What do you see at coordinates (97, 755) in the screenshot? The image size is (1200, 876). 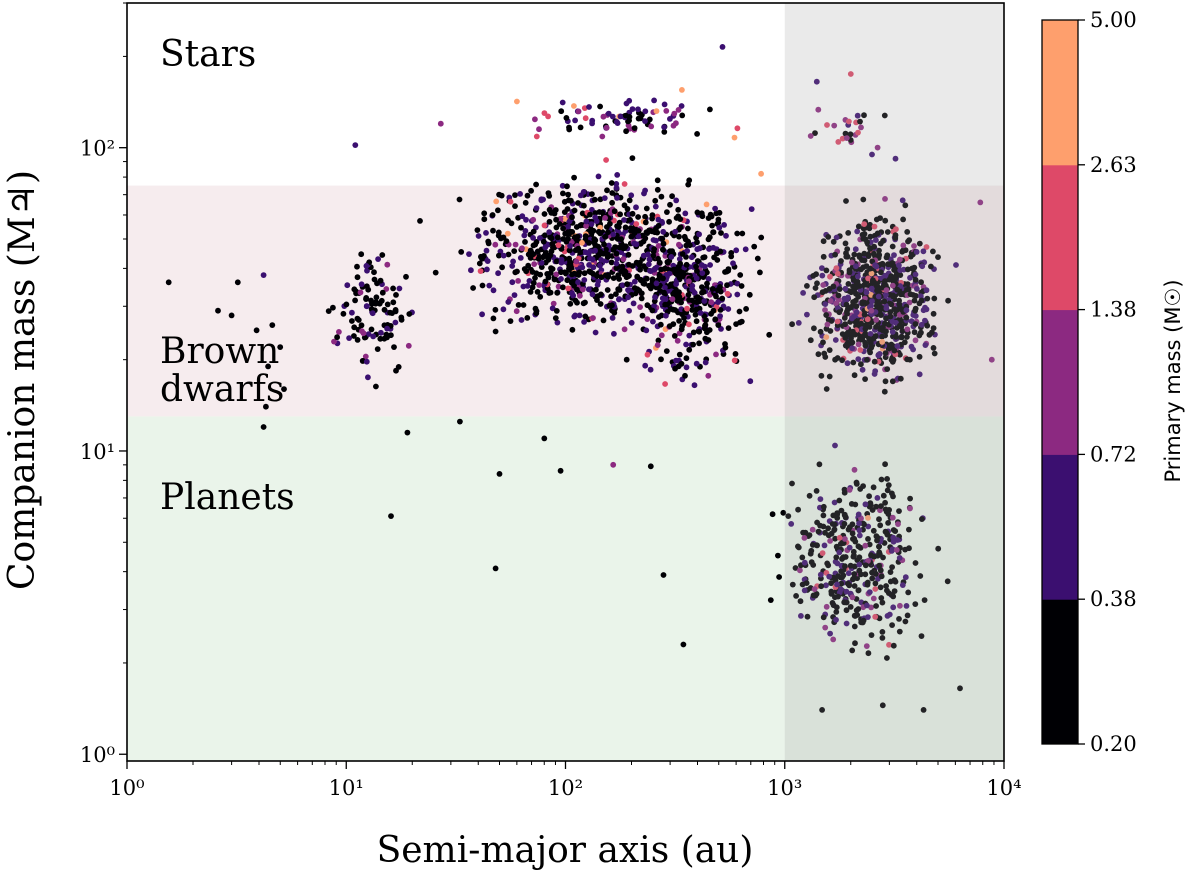 I see `y-tick-label: 10⁰` at bounding box center [97, 755].